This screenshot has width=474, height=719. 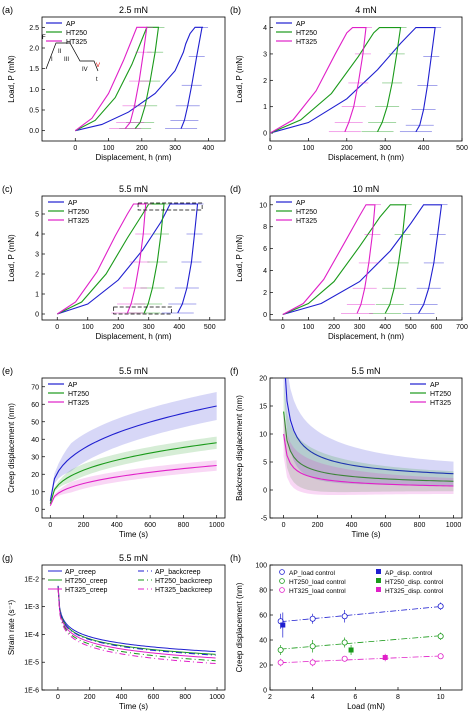 I want to click on legend-label: HT325_creep, so click(x=86, y=590).